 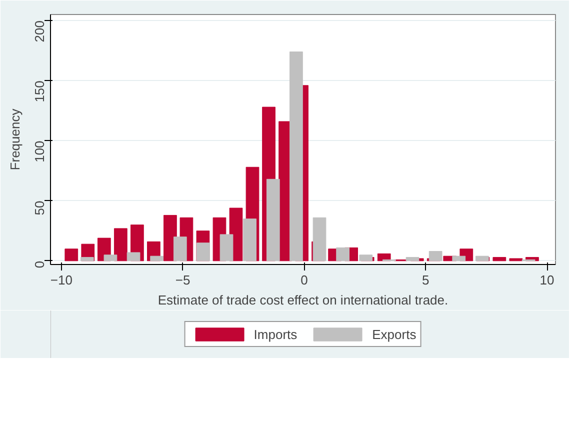 I want to click on x-axis-title: Estimate of trade cost effect on international trade., so click(x=303, y=300).